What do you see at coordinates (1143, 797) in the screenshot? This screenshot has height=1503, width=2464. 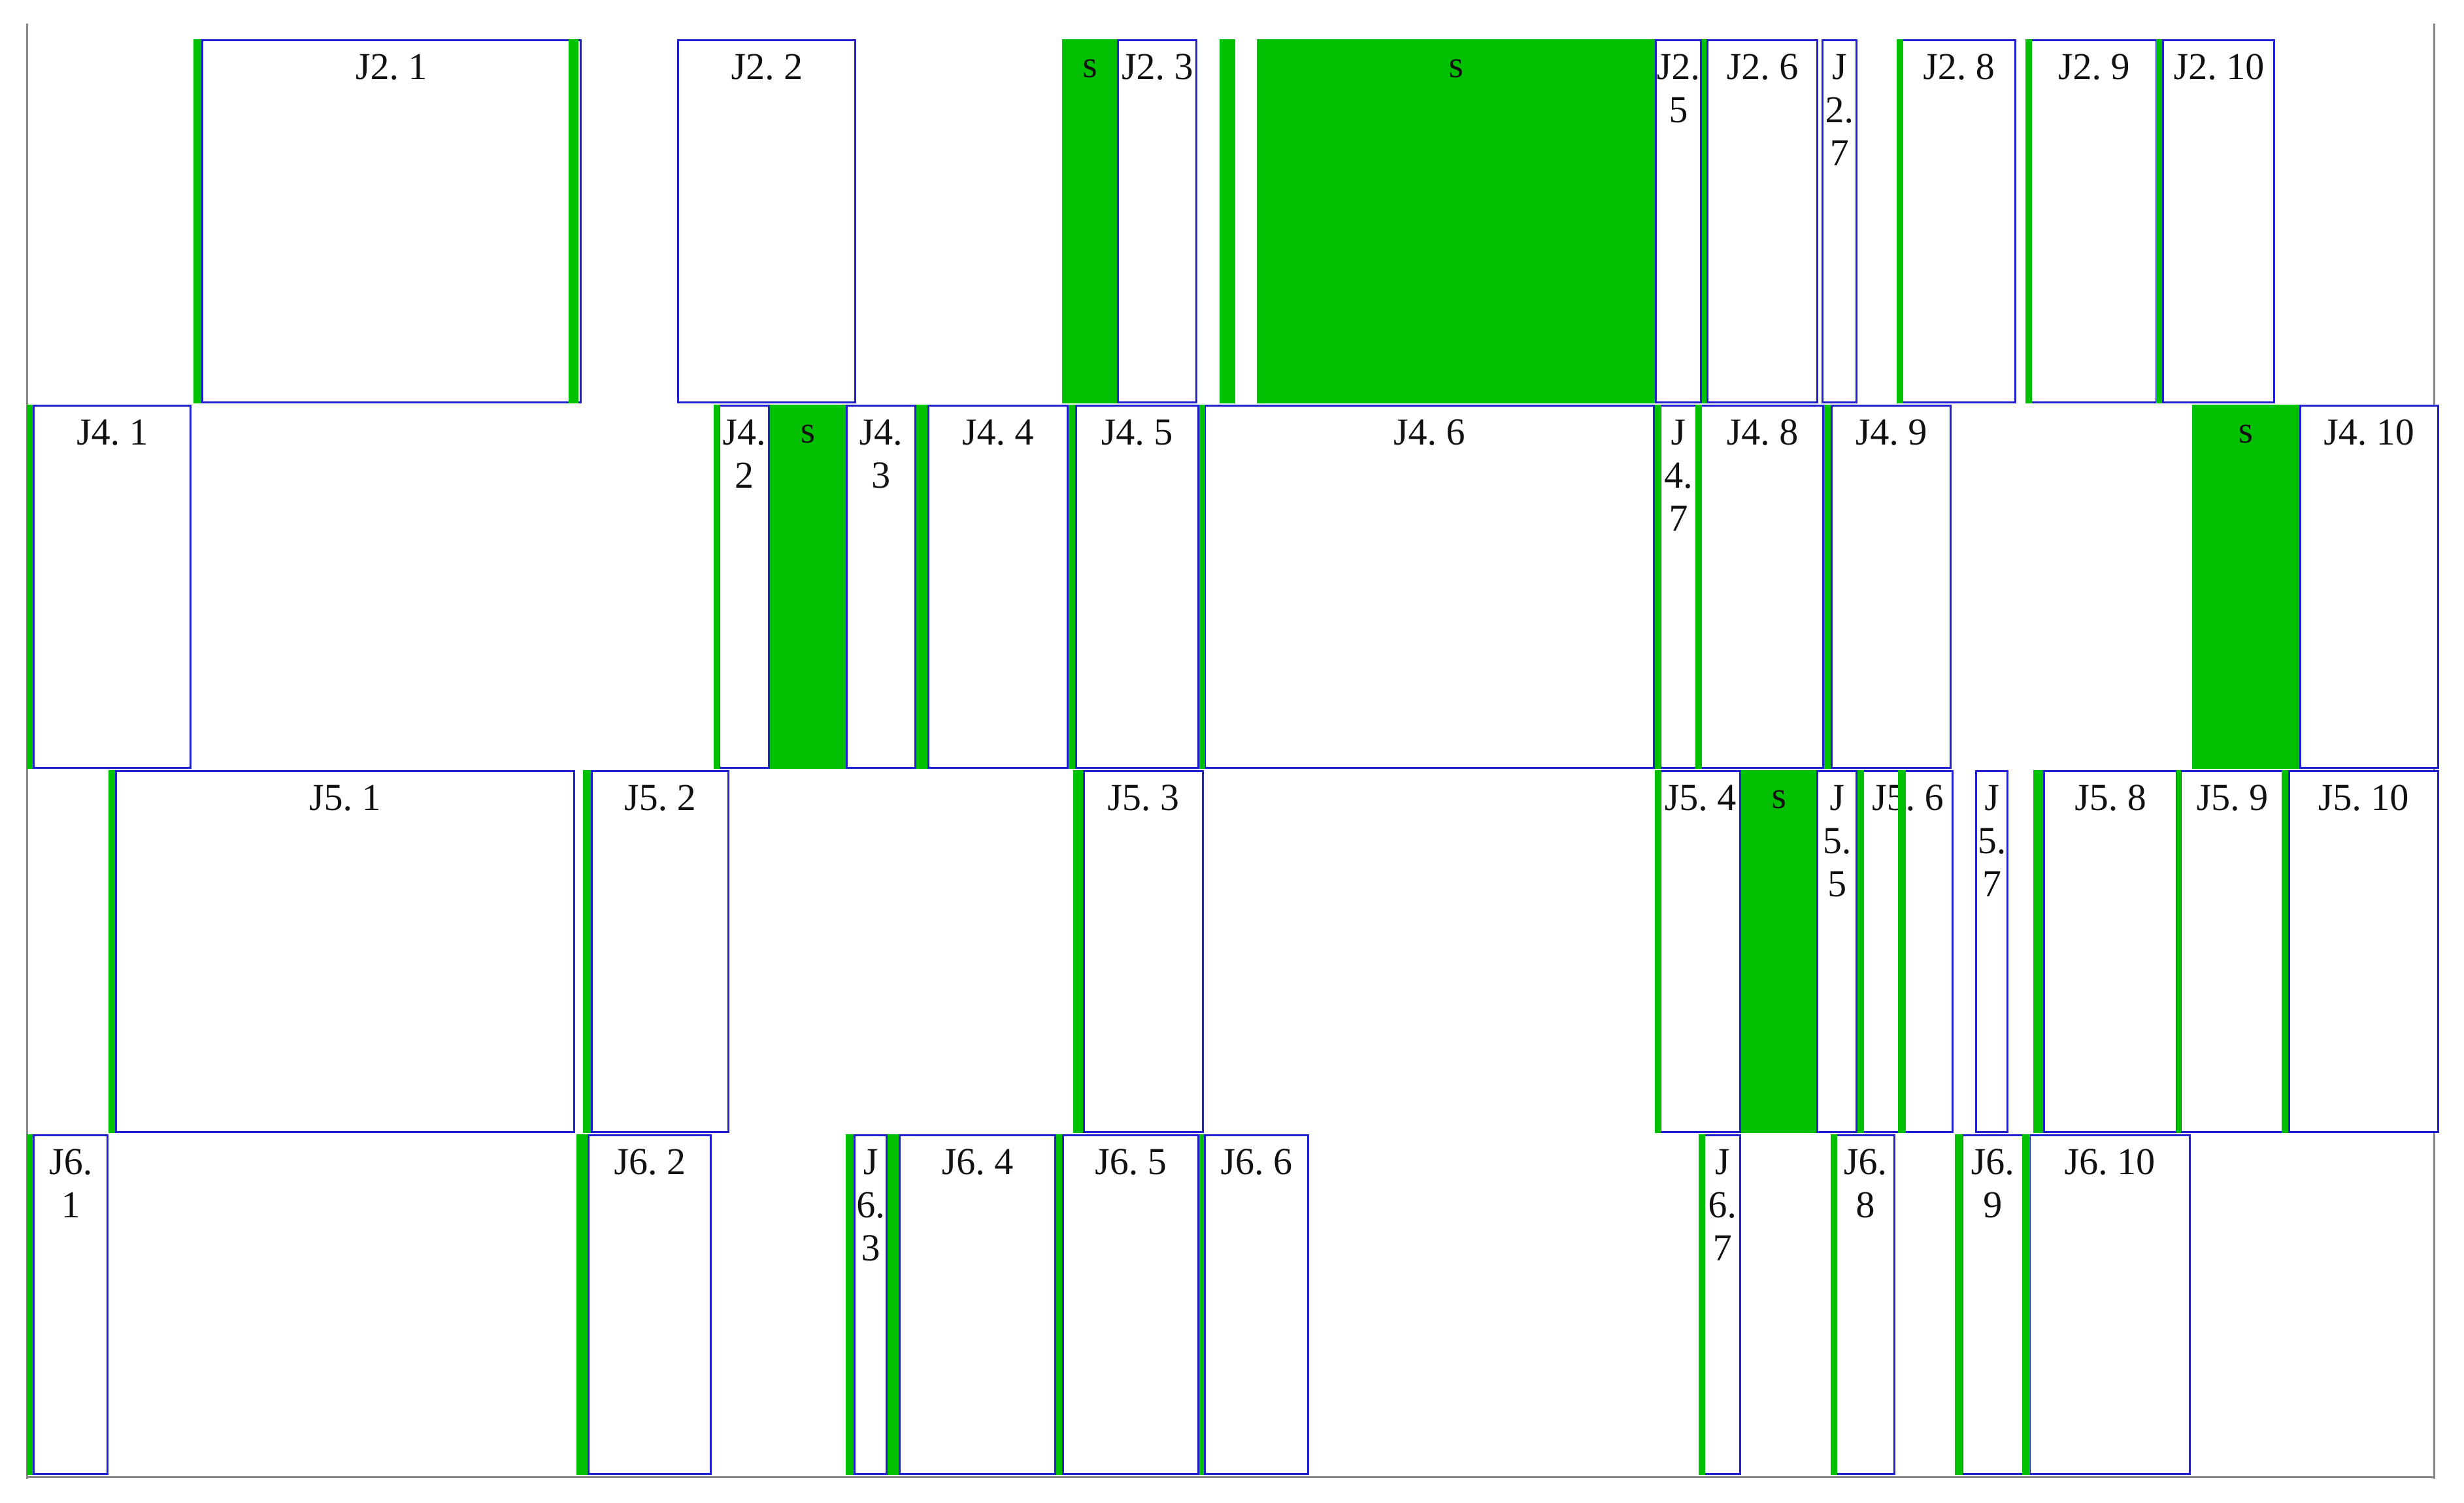 I see `job-label: J5. 3` at bounding box center [1143, 797].